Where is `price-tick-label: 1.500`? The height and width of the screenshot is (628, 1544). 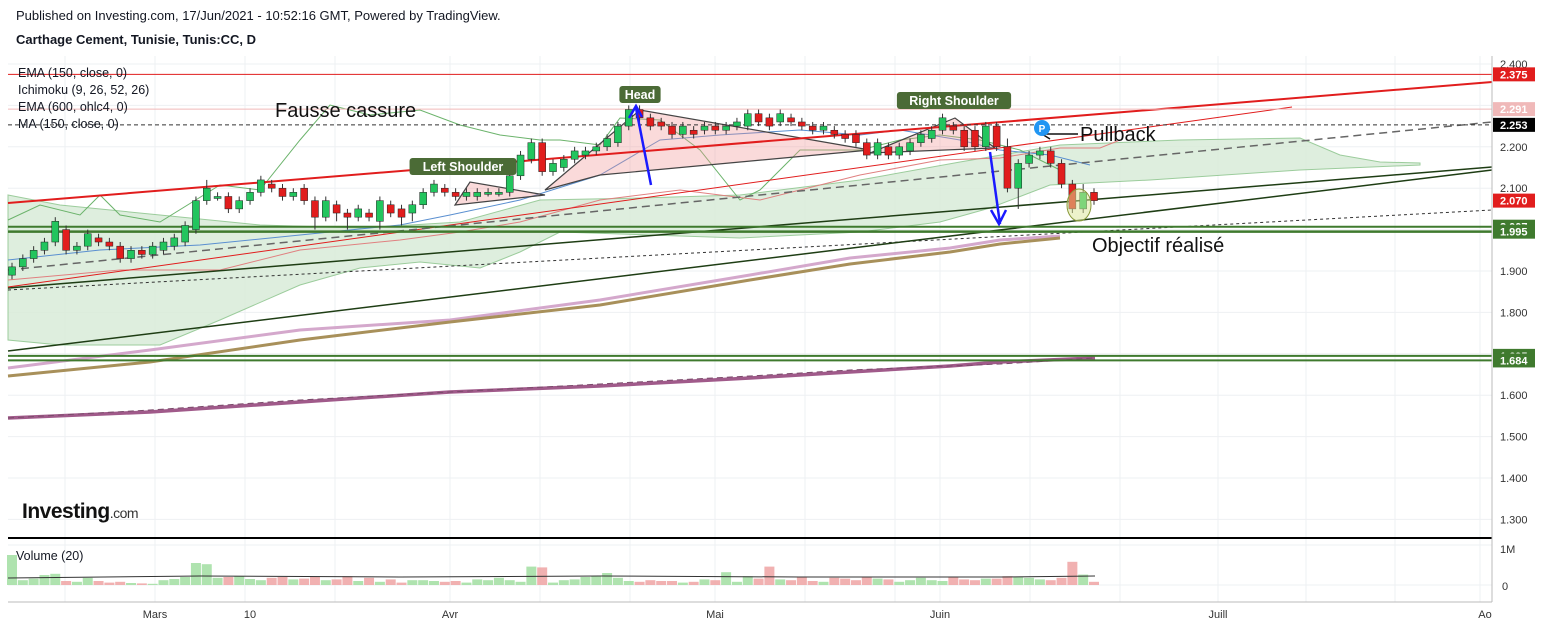 price-tick-label: 1.500 is located at coordinates (1514, 438).